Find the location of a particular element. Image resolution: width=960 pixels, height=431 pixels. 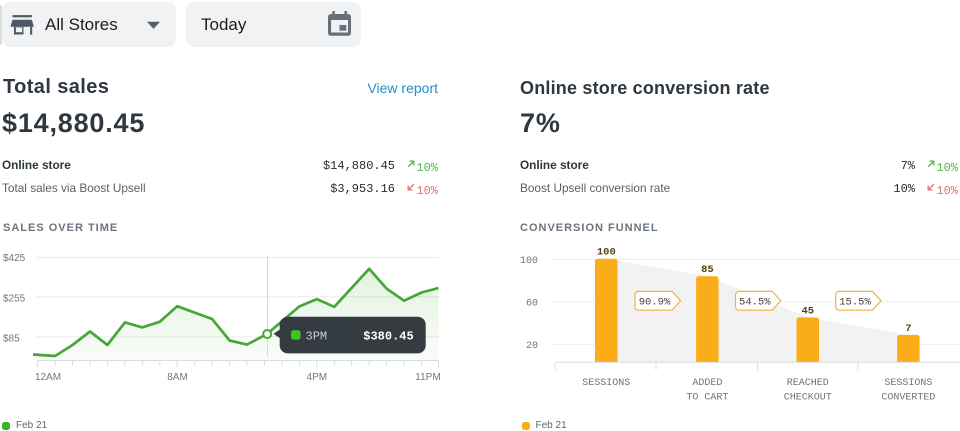

svg-text: $255 is located at coordinates (14, 298).